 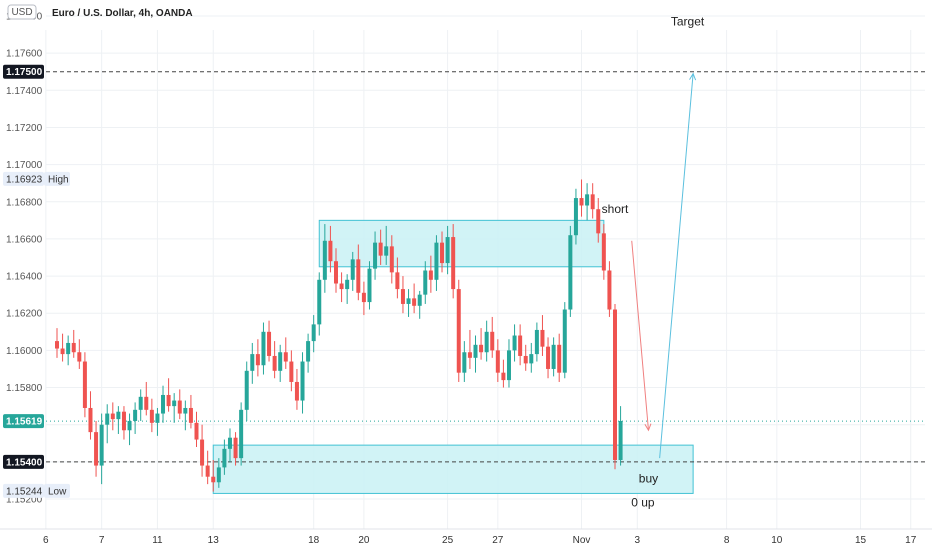 I want to click on arrows, so click(x=664, y=265).